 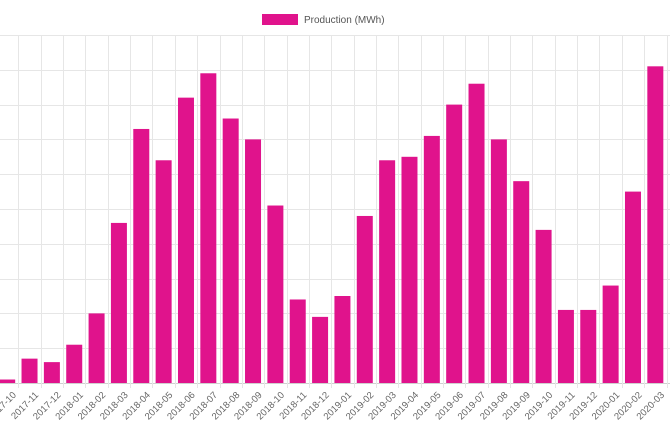 What do you see at coordinates (280, 19) in the screenshot?
I see `legend-swatch` at bounding box center [280, 19].